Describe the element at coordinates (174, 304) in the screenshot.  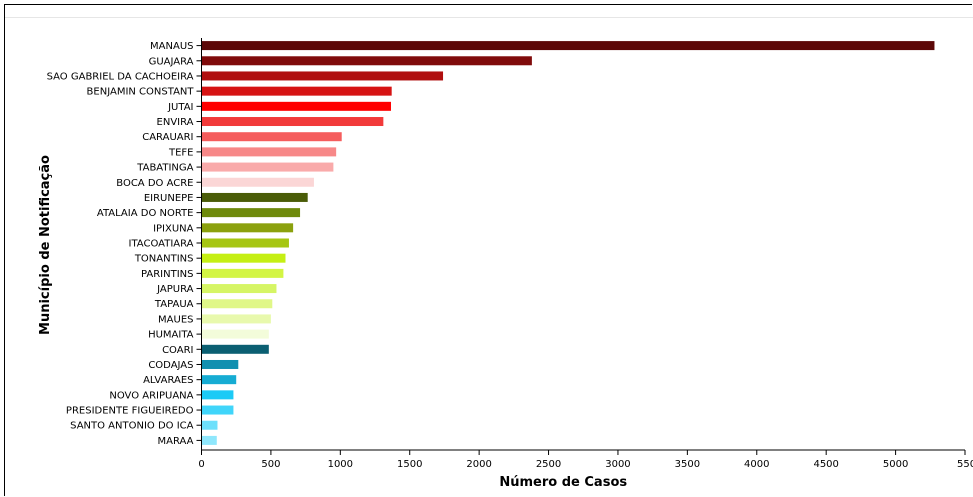
I see `category-label: TAPAUA` at that location.